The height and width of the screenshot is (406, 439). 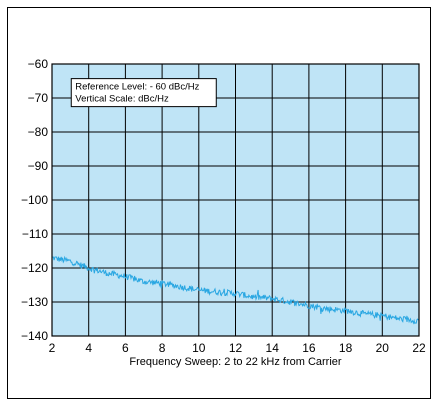 What do you see at coordinates (309, 348) in the screenshot?
I see `x-tick-label: 16` at bounding box center [309, 348].